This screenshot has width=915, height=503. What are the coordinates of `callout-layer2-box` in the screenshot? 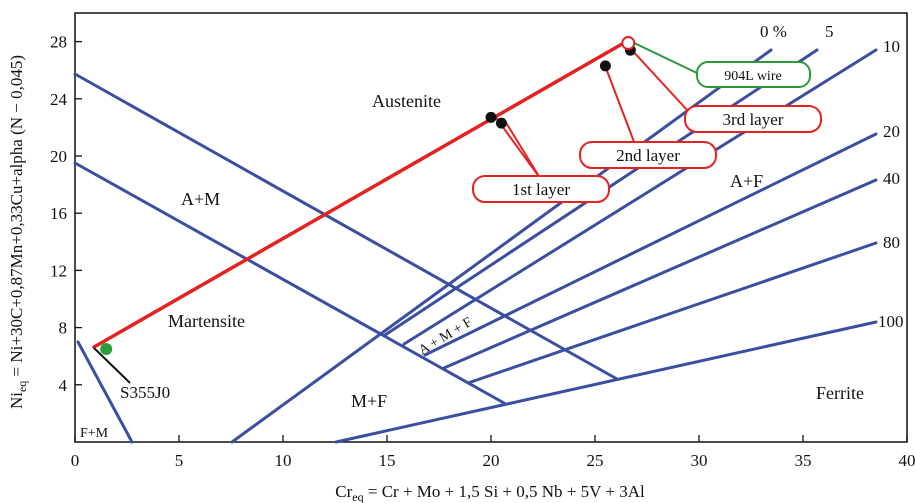 It's located at (648, 155).